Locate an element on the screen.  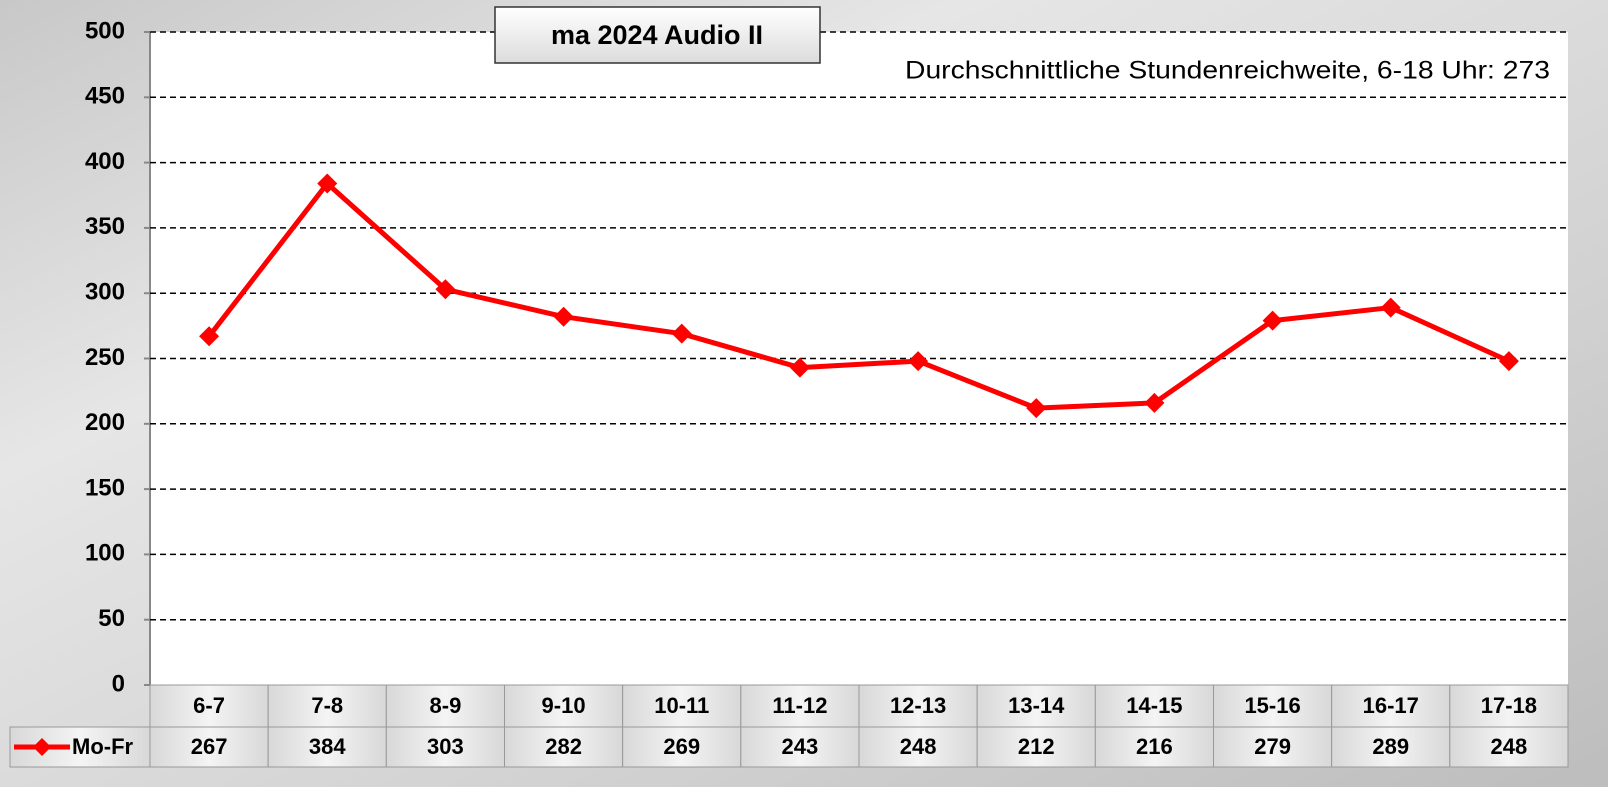
y-tick-label: 0 is located at coordinates (118, 683).